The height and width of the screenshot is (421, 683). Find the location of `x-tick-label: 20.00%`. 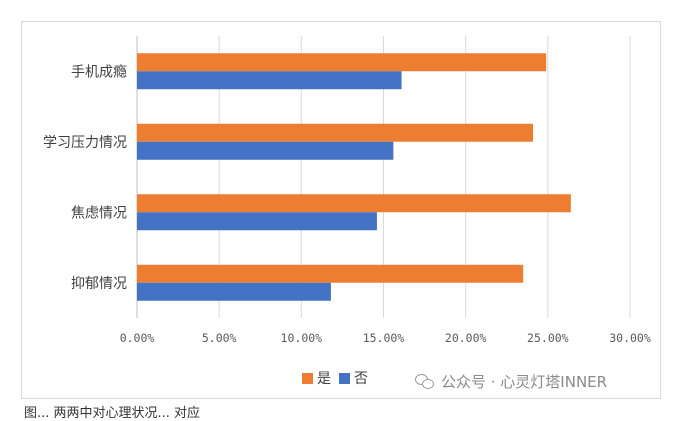

x-tick-label: 20.00% is located at coordinates (466, 338).